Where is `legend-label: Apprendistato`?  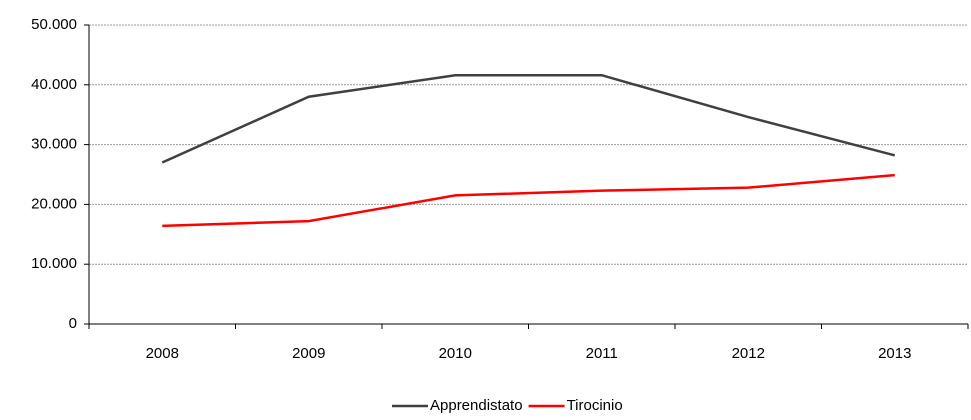 legend-label: Apprendistato is located at coordinates (476, 405).